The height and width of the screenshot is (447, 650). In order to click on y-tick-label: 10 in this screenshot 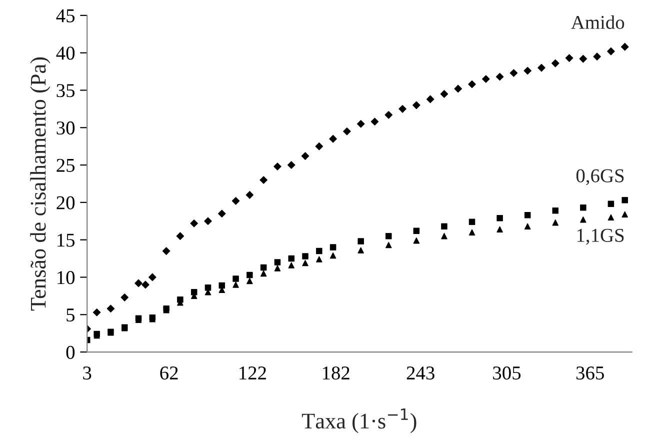, I will do `click(66, 277)`.